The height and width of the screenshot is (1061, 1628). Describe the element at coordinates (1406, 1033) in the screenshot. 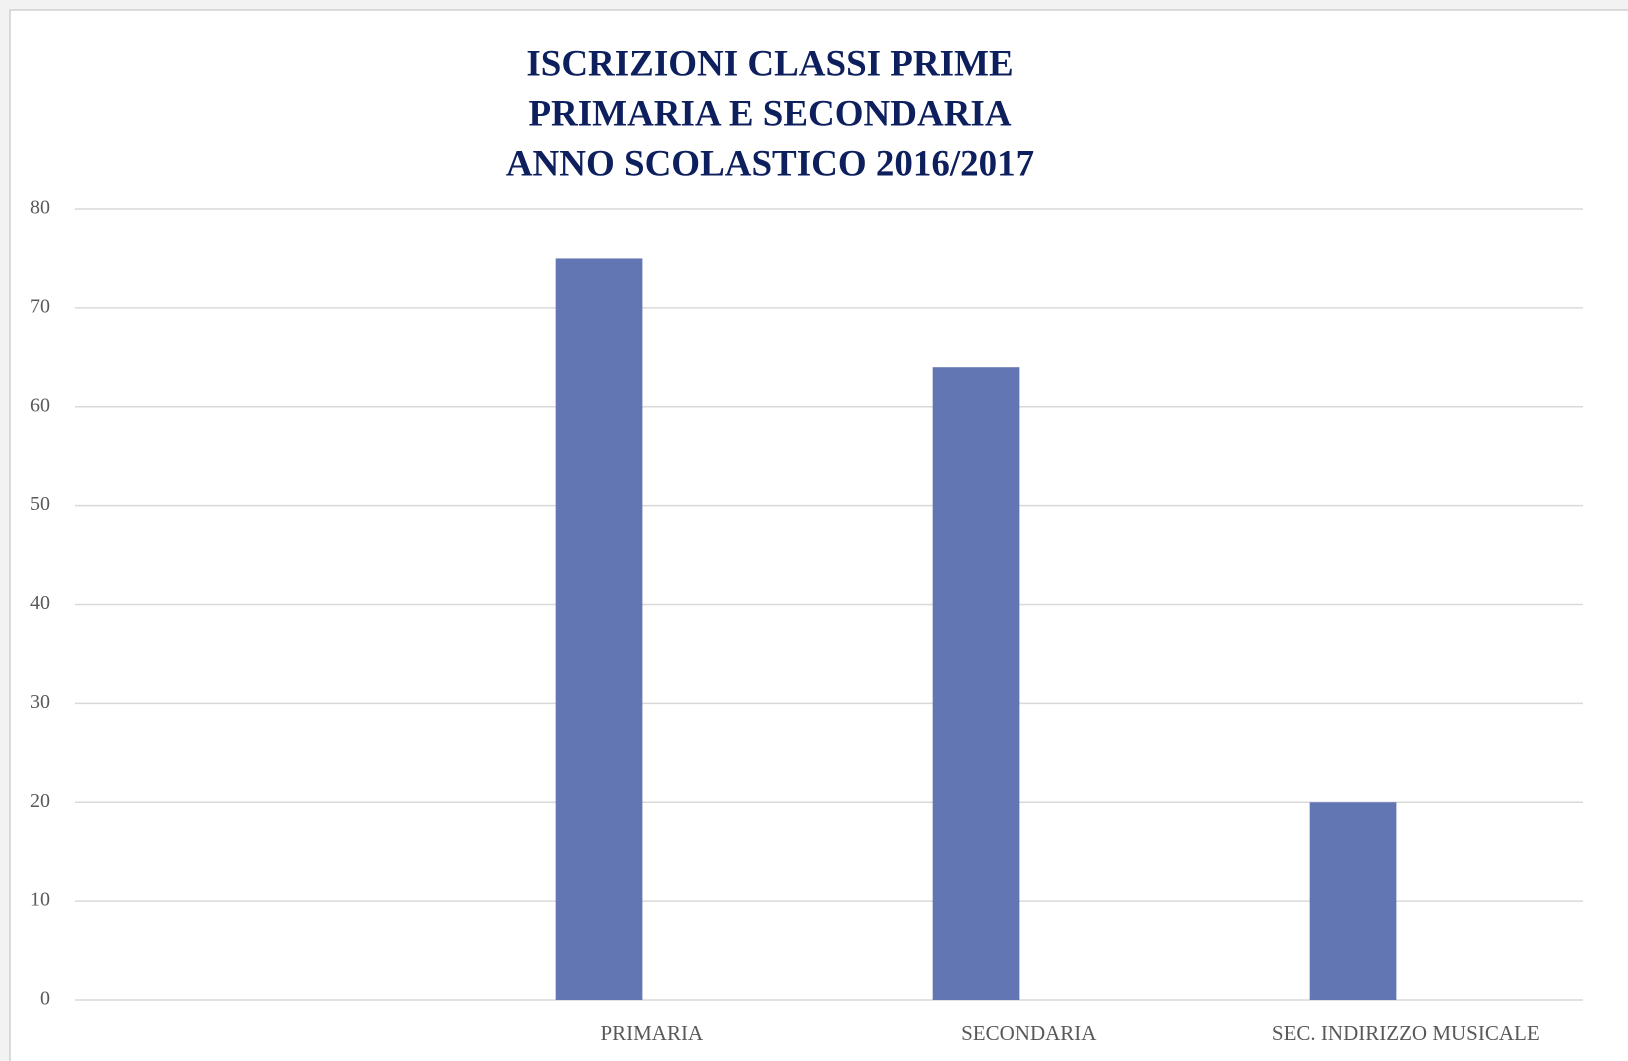

I see `x-tick-label: SEC. INDIRIZZO MUSICALE` at that location.